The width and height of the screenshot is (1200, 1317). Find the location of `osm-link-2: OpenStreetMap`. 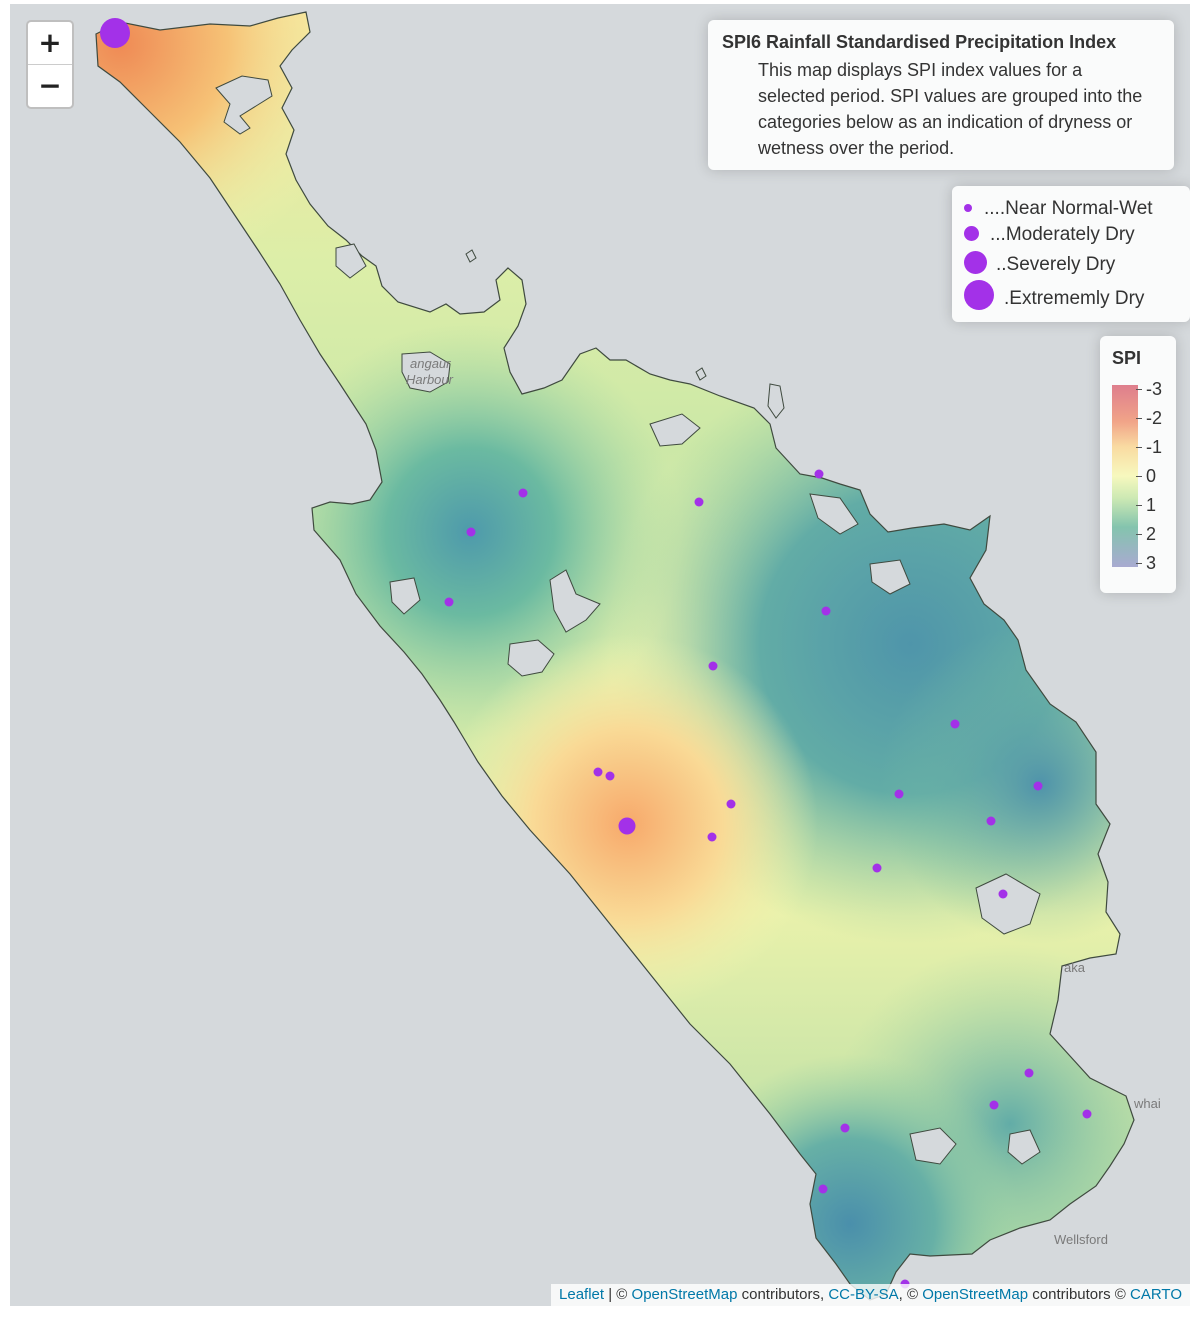

osm-link-2: OpenStreetMap is located at coordinates (975, 1294).